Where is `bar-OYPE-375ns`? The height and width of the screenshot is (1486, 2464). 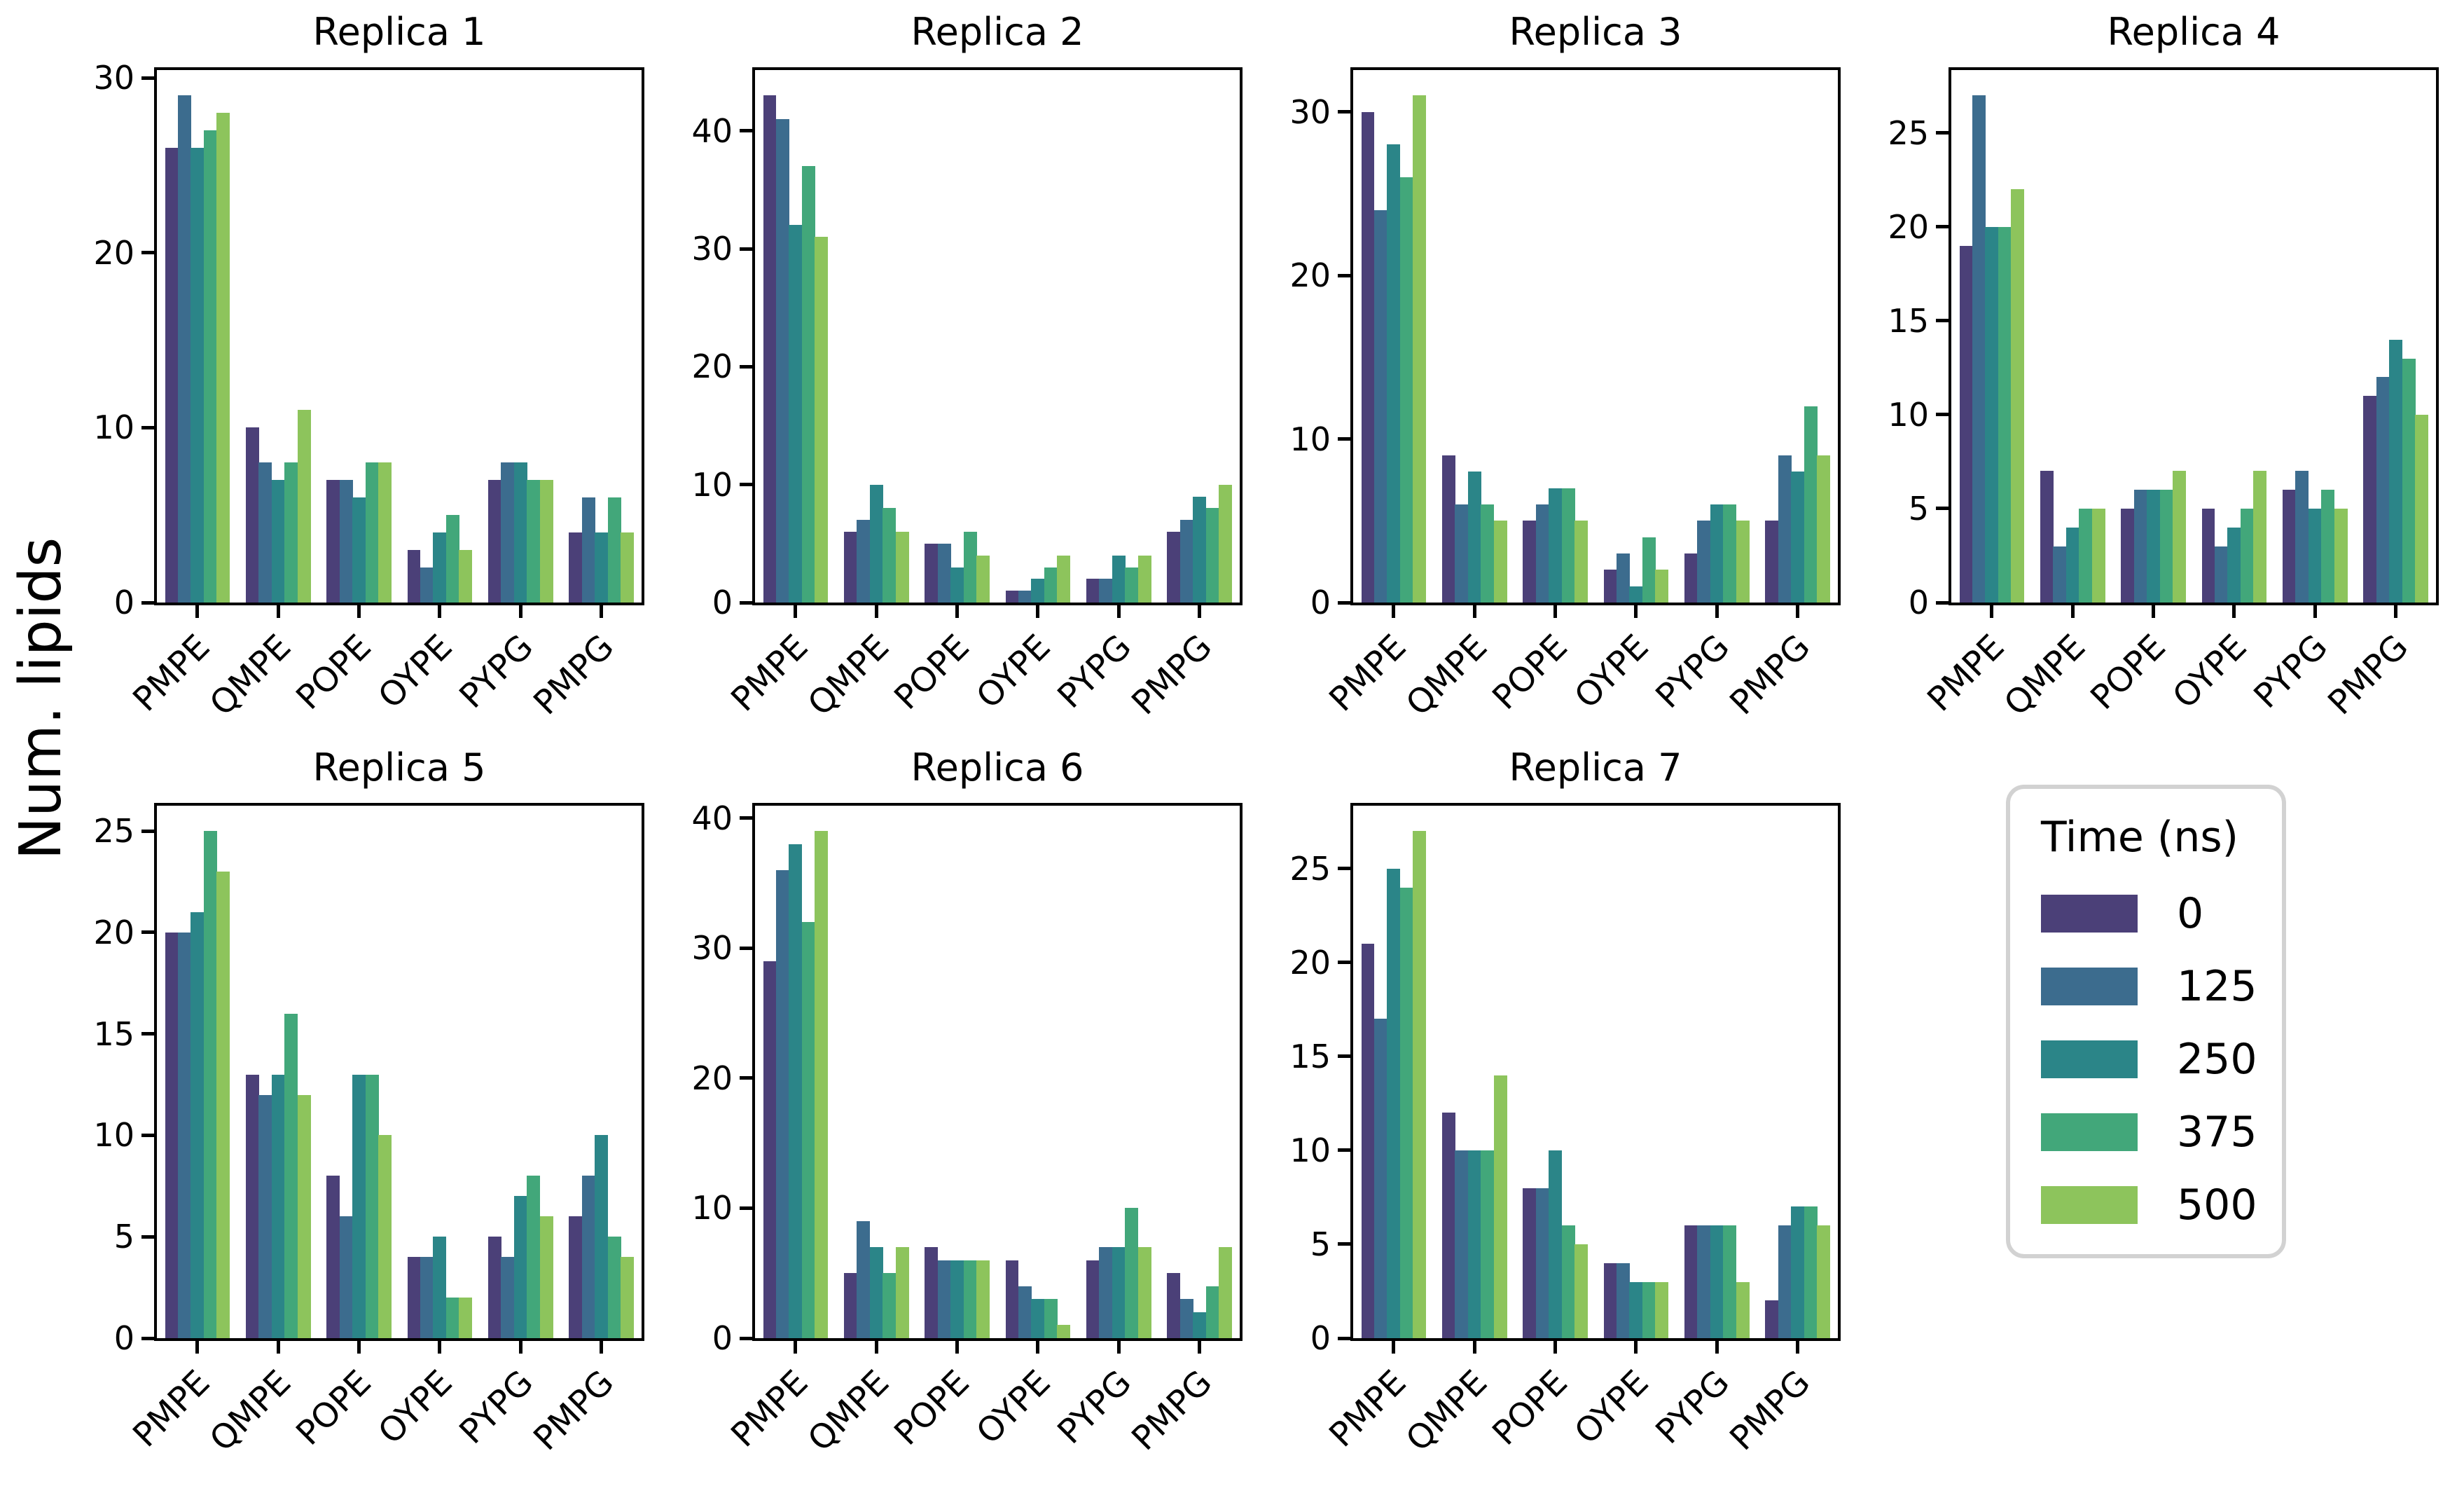 bar-OYPE-375ns is located at coordinates (1649, 570).